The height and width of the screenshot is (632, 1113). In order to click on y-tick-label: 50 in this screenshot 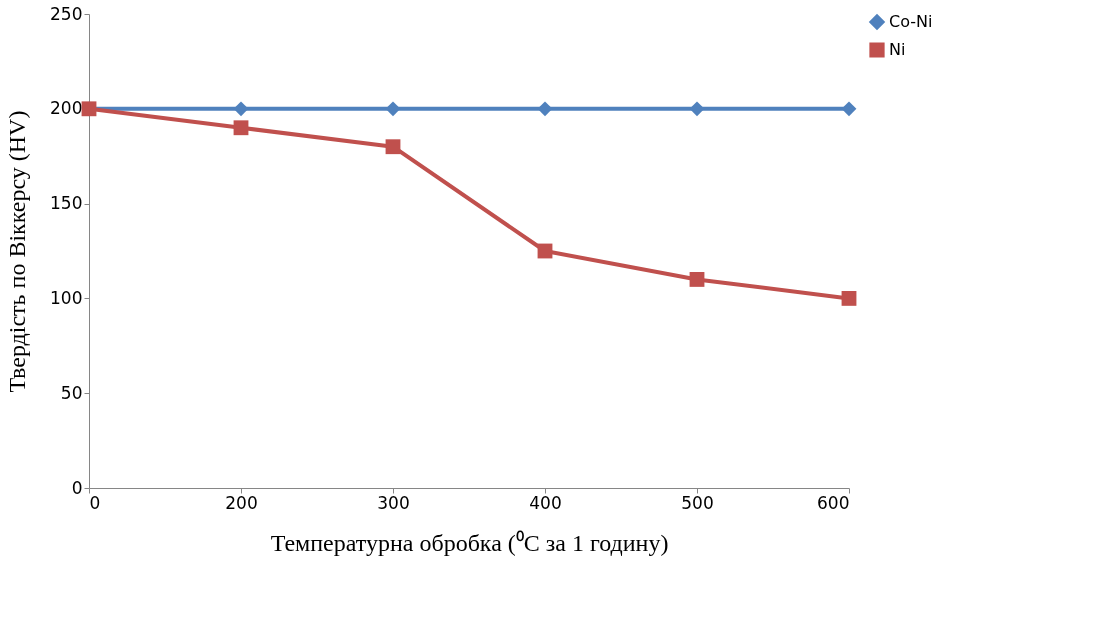, I will do `click(71, 392)`.